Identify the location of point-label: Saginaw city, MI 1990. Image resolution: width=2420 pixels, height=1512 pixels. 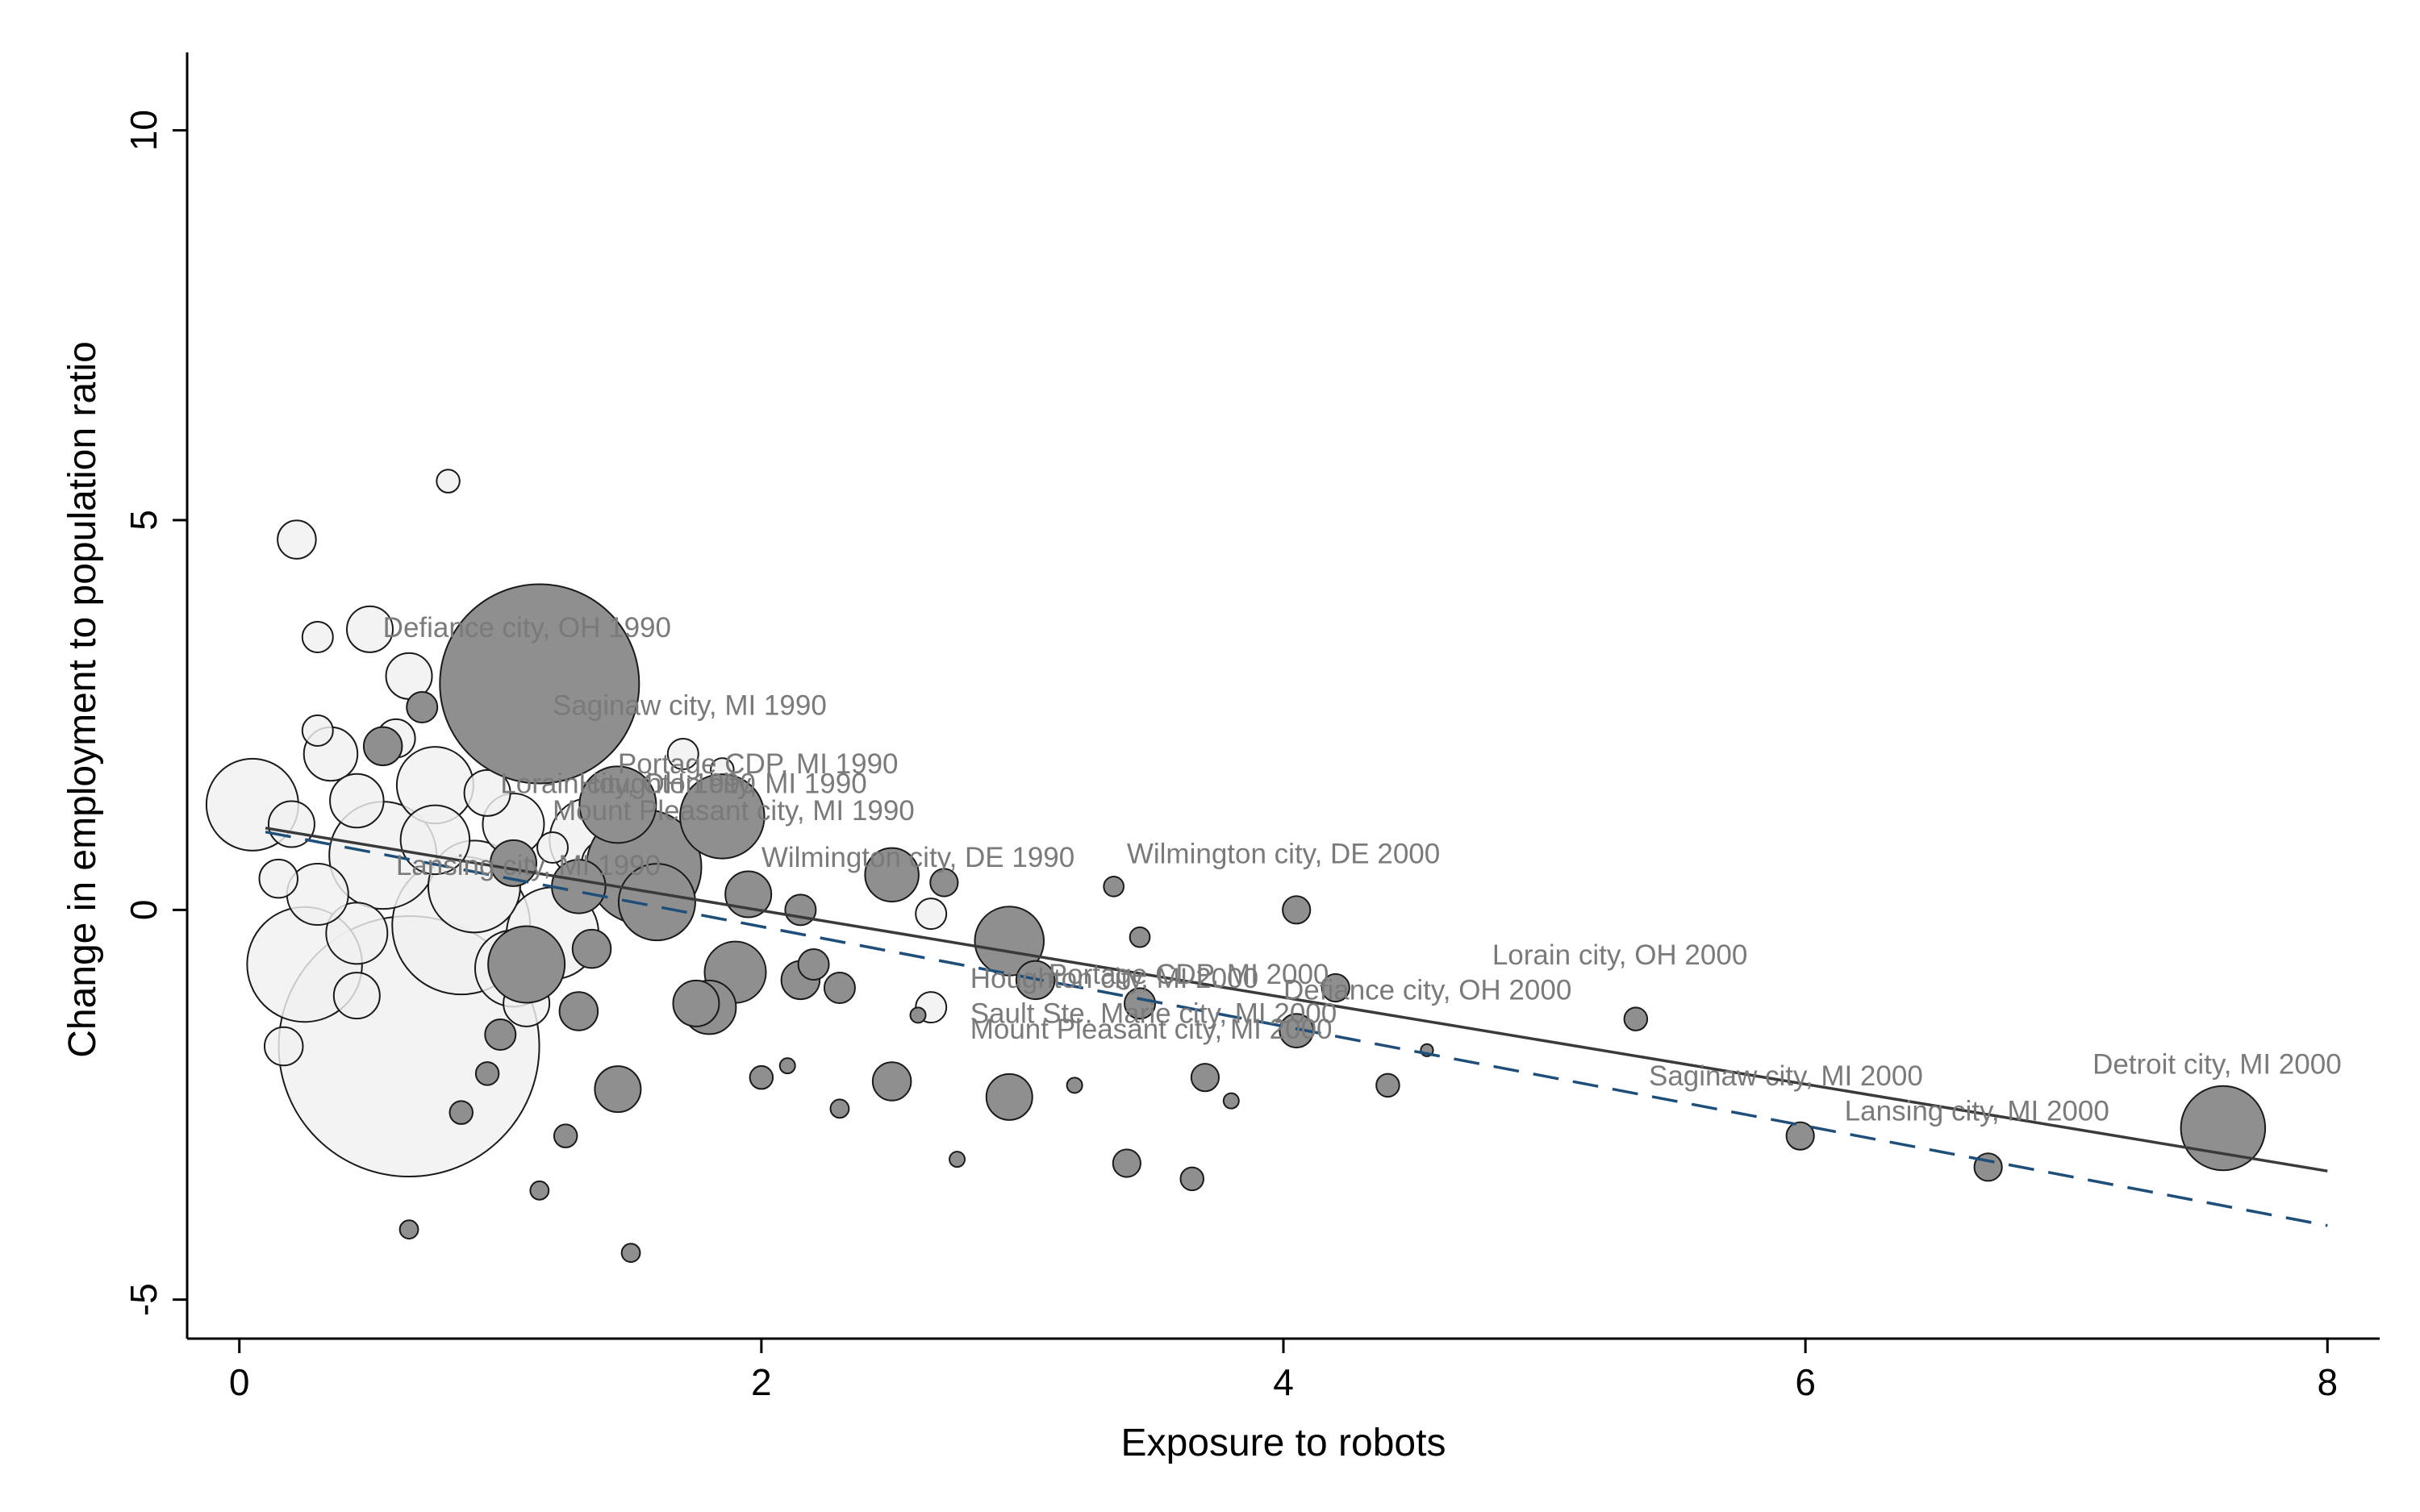
(690, 706).